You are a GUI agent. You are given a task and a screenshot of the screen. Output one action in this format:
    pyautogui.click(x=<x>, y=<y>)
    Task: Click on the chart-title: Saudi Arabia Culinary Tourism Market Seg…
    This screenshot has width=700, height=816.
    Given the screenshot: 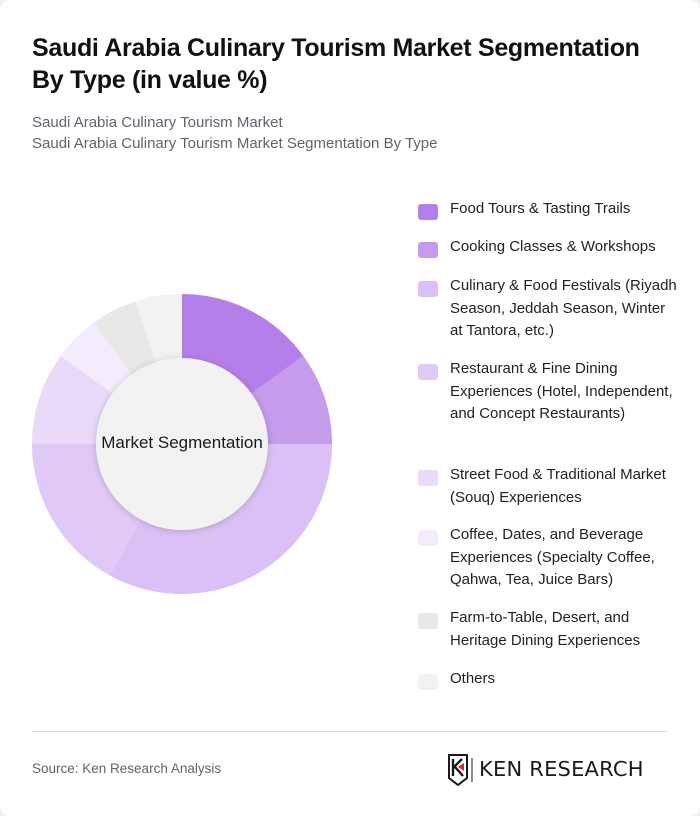 What is the action you would take?
    pyautogui.click(x=336, y=64)
    